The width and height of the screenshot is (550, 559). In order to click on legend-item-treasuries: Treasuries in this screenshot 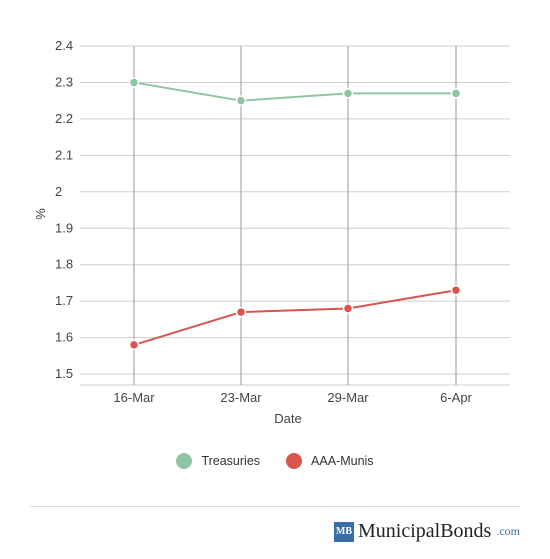, I will do `click(218, 461)`.